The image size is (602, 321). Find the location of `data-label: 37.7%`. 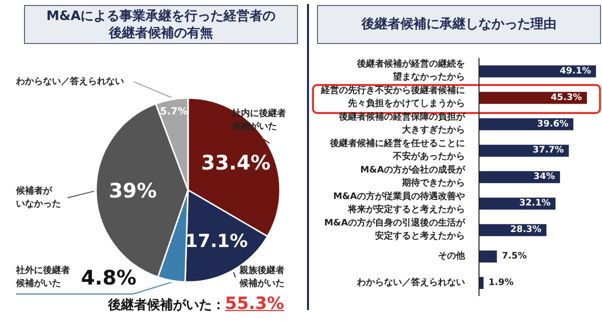

data-label: 37.7% is located at coordinates (548, 151).